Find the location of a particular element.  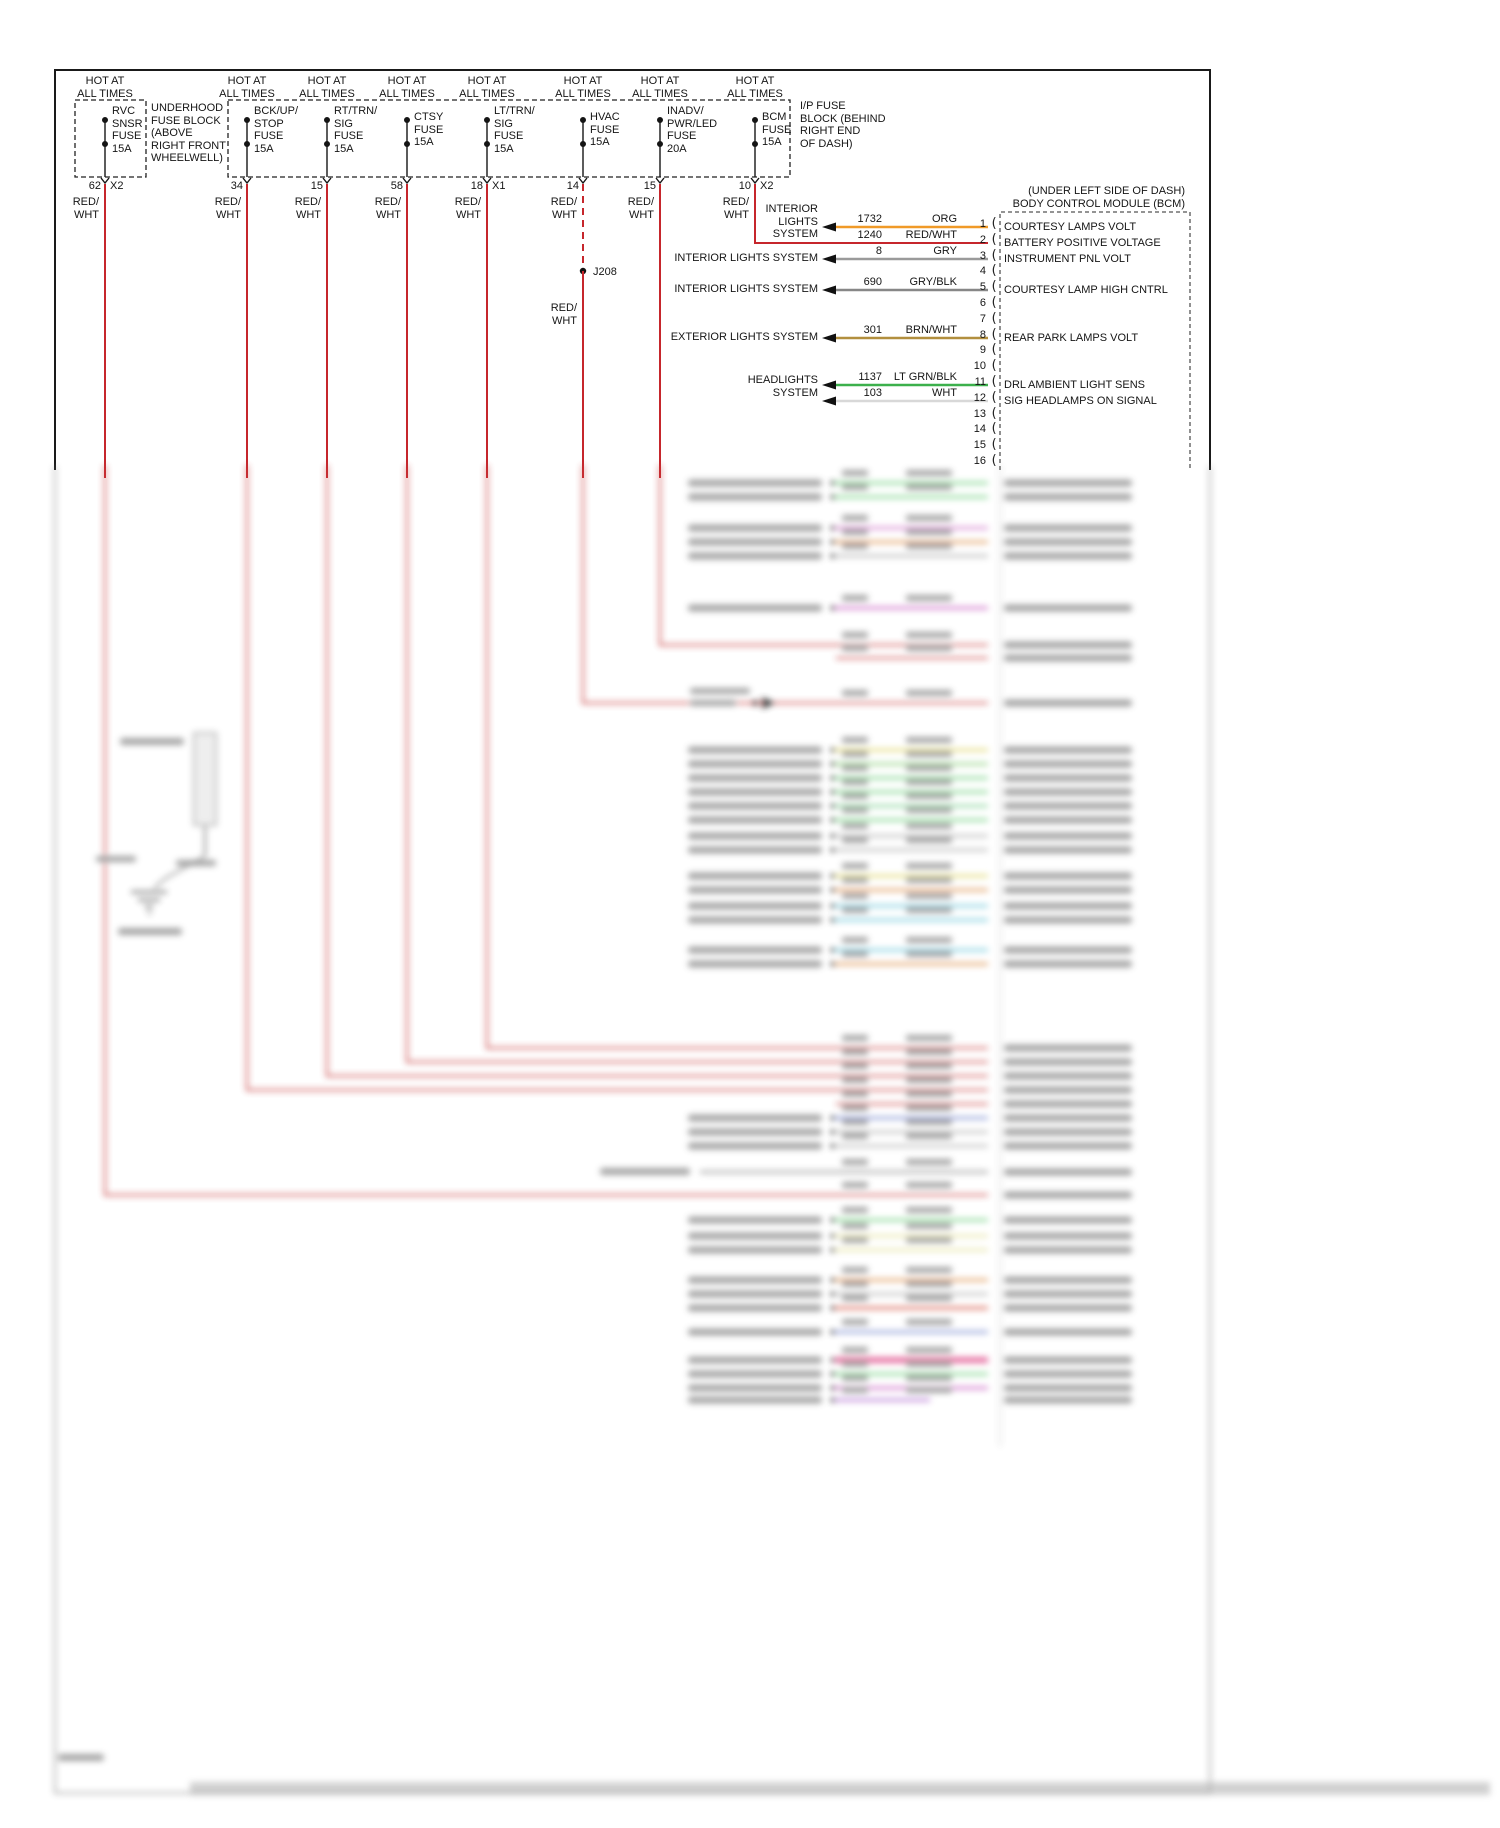

bcm-pin-number: 16 is located at coordinates (979, 461).